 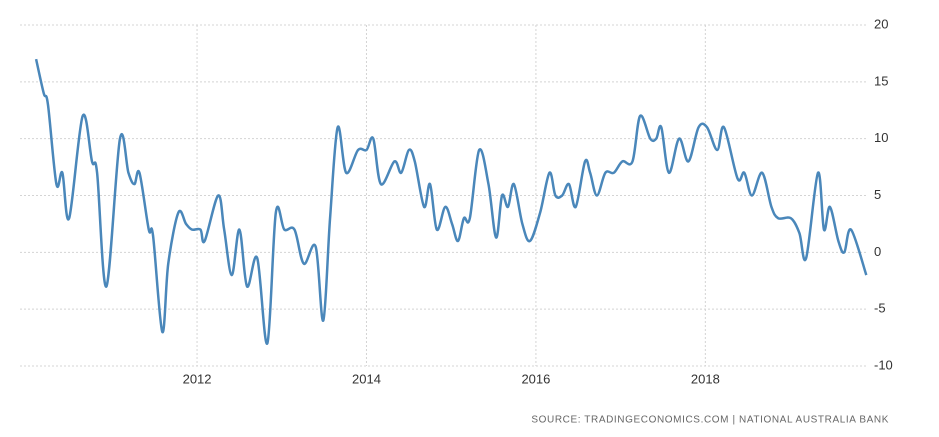 What do you see at coordinates (197, 378) in the screenshot?
I see `x-tick-label: 2012` at bounding box center [197, 378].